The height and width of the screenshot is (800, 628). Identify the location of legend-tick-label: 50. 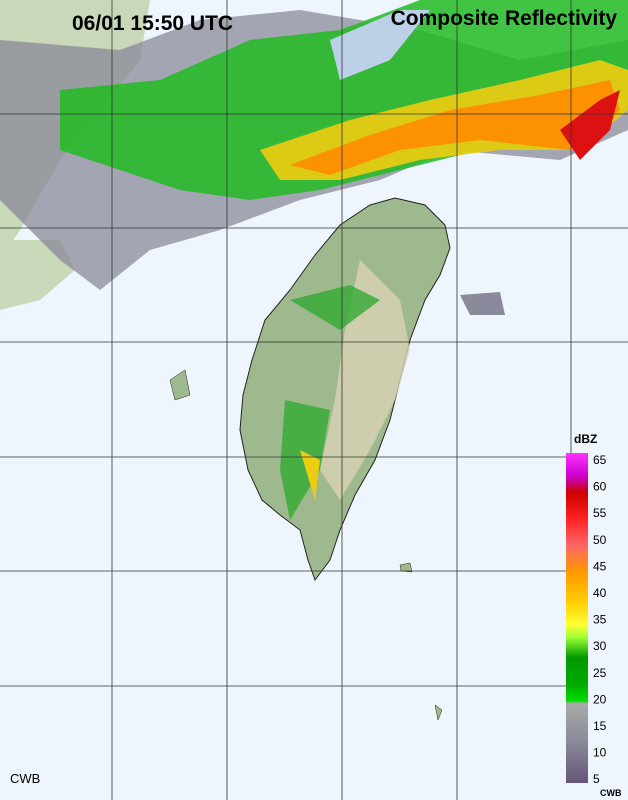
(600, 540).